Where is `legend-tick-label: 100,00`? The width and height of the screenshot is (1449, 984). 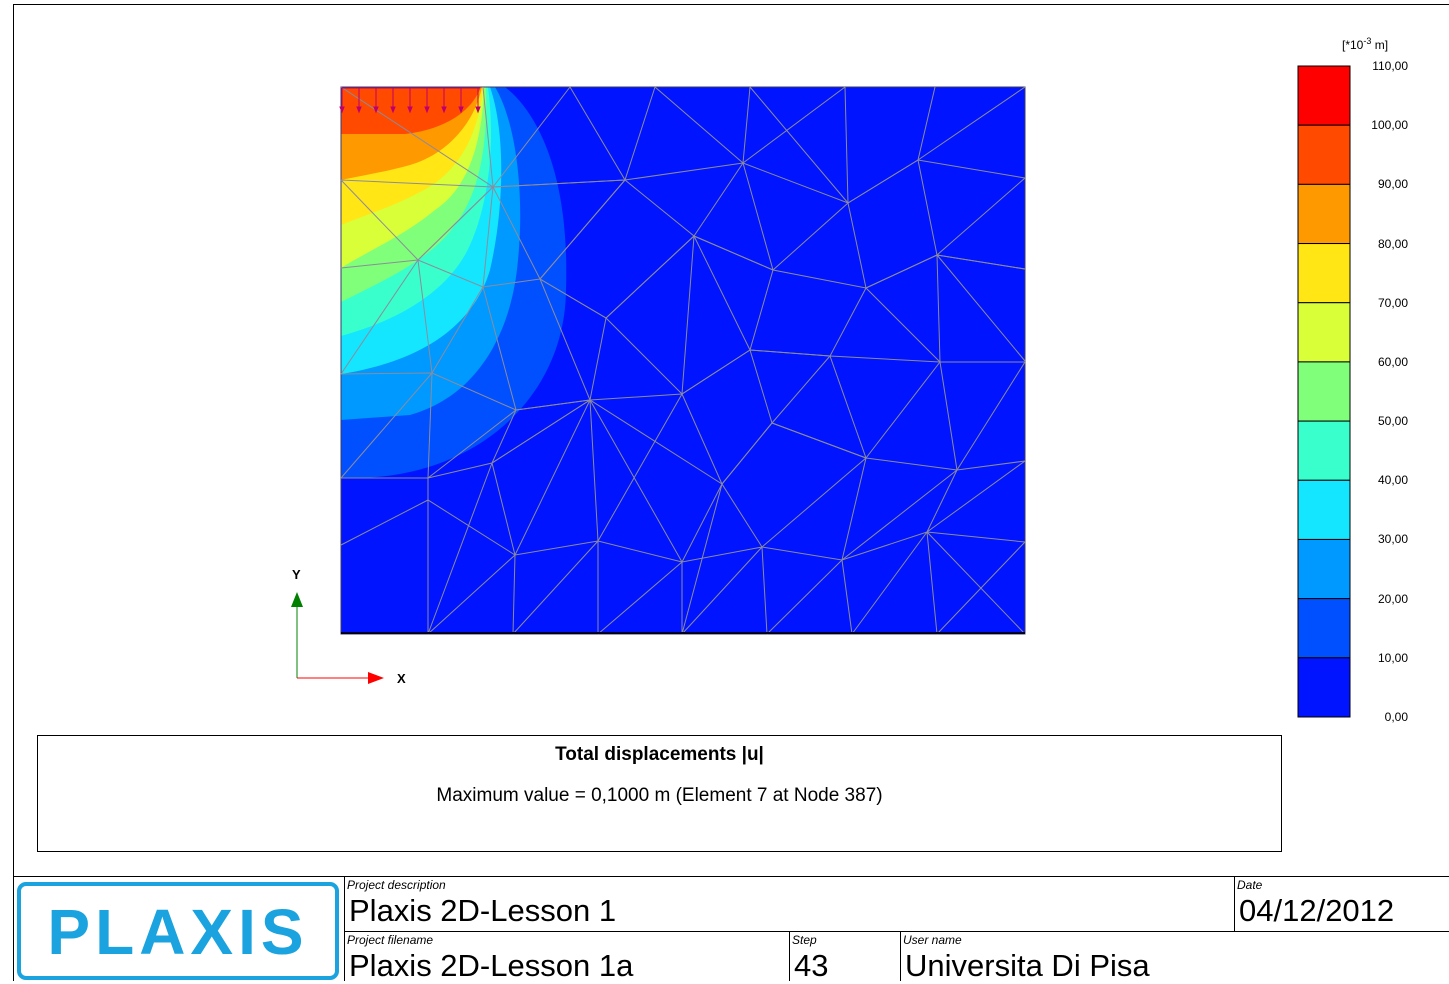 legend-tick-label: 100,00 is located at coordinates (1389, 125).